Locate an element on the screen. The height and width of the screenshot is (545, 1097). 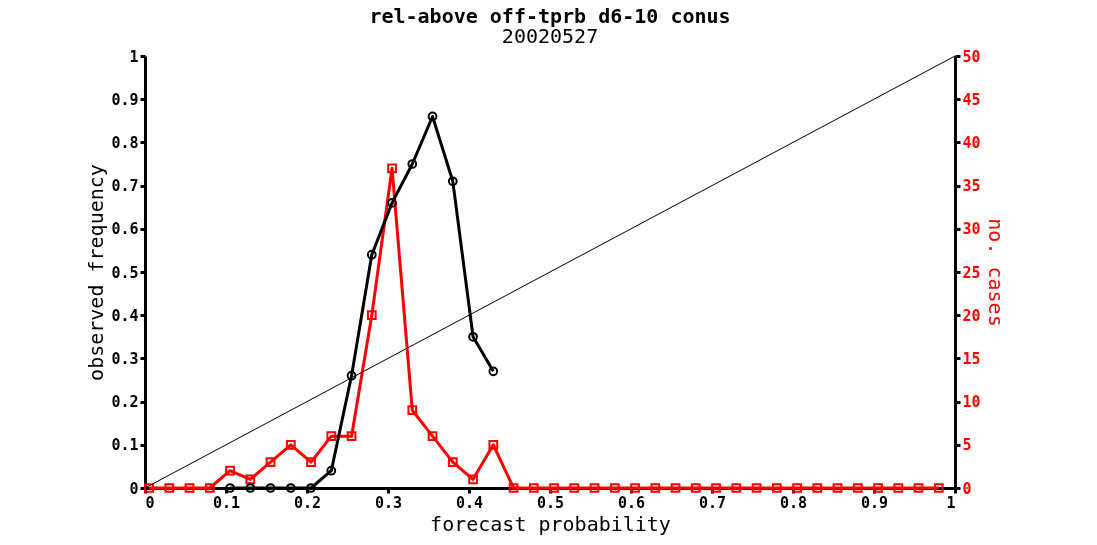
y2-tick-label: 0 is located at coordinates (967, 488).